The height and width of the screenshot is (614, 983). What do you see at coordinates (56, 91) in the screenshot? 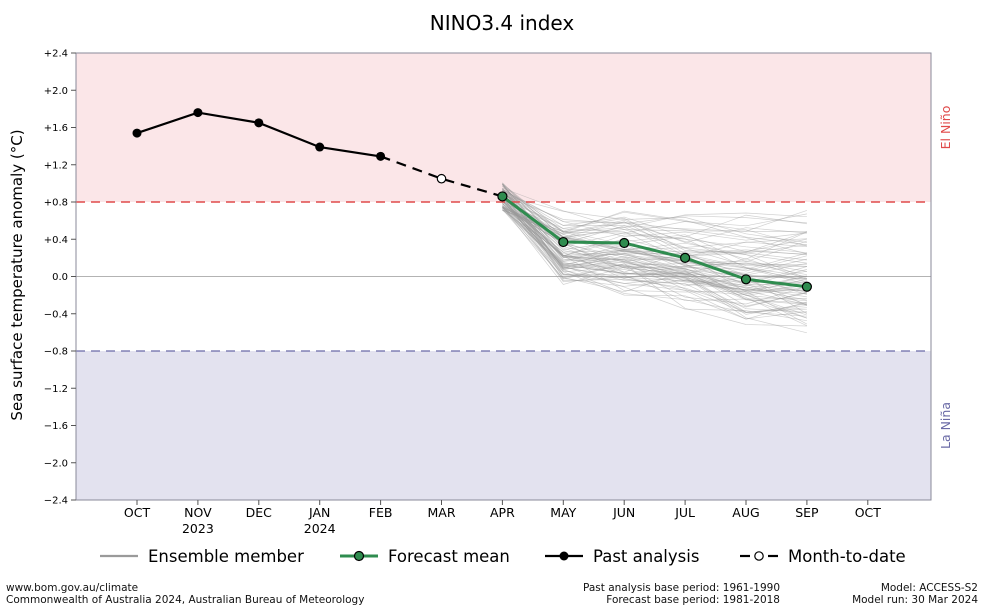
I see `y-tick-label: +2.0` at bounding box center [56, 91].